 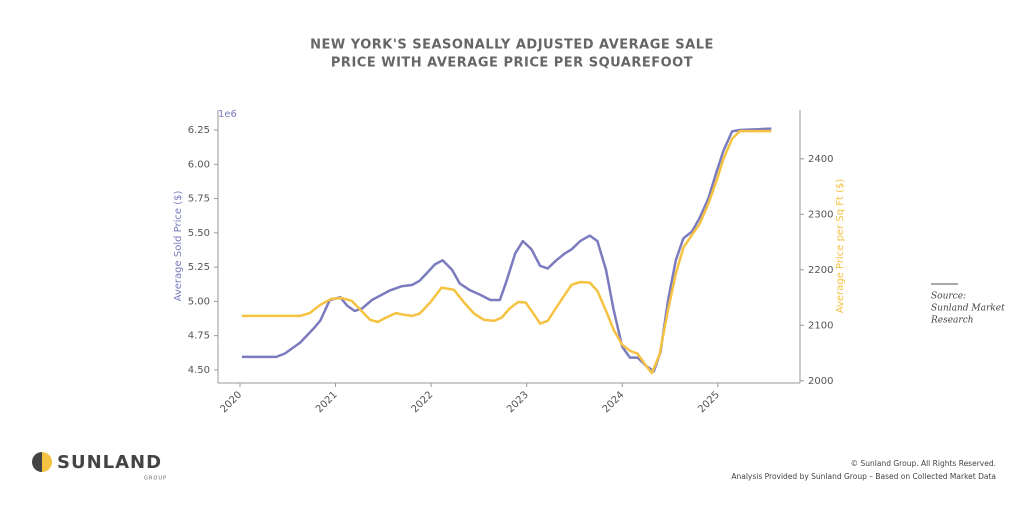 I want to click on x-tick-label: 2020, so click(x=231, y=402).